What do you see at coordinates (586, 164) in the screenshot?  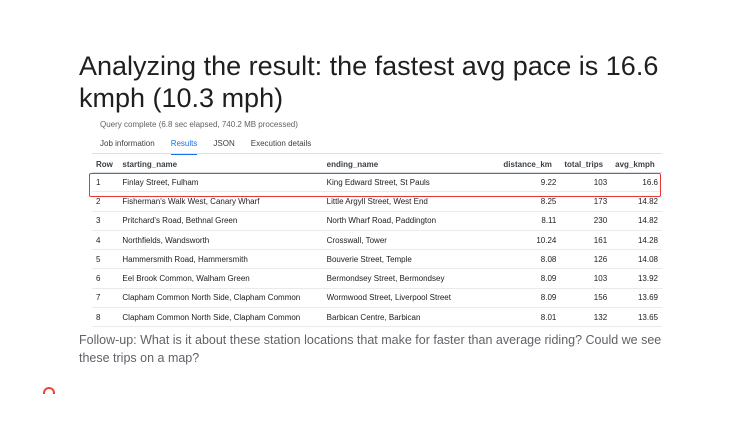 I see `column-header-total-trips: total_trips` at bounding box center [586, 164].